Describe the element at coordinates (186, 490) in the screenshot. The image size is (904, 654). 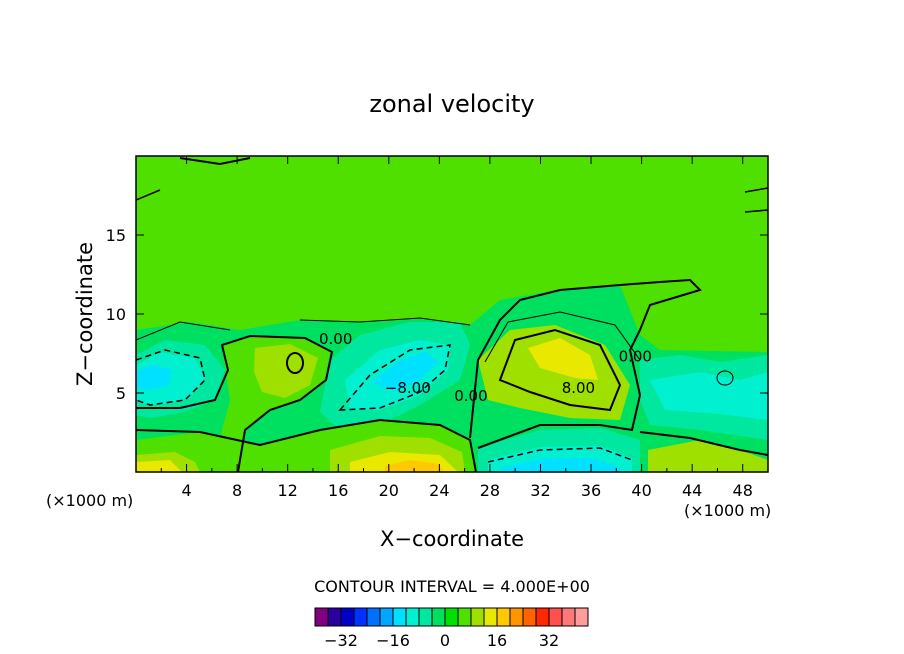
I see `x-tick-label: 4` at that location.